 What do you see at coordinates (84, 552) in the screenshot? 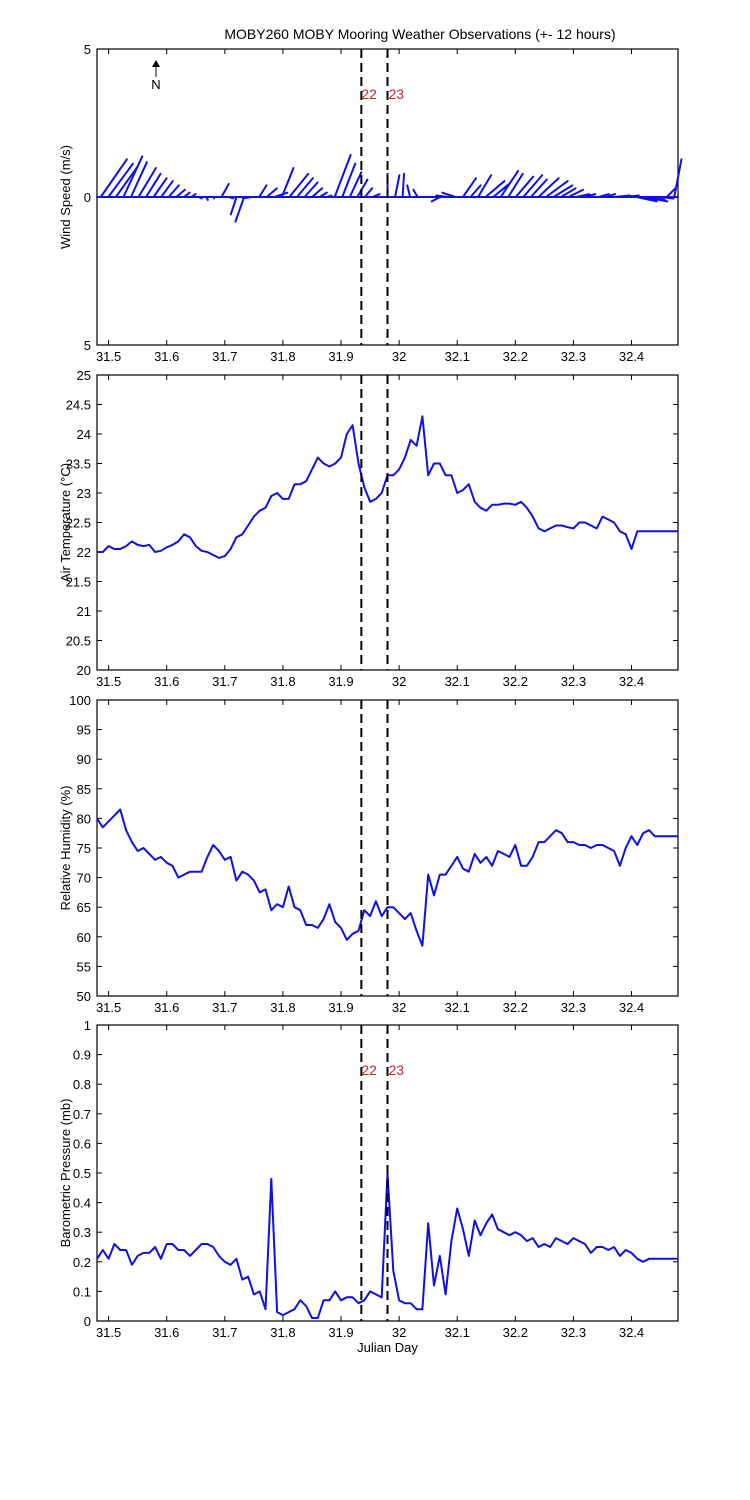
I see `y-tick-label: 22` at bounding box center [84, 552].